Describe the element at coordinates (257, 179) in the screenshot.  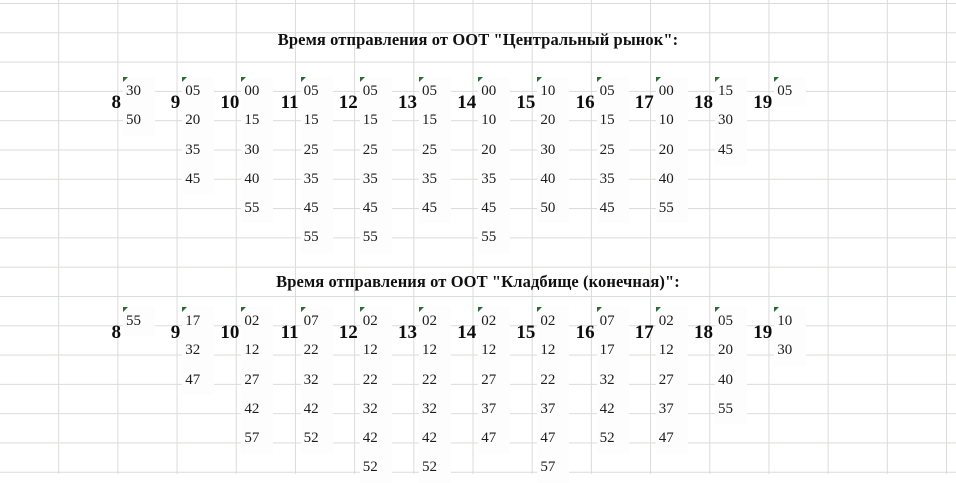
I see `minute-cell: 40` at that location.